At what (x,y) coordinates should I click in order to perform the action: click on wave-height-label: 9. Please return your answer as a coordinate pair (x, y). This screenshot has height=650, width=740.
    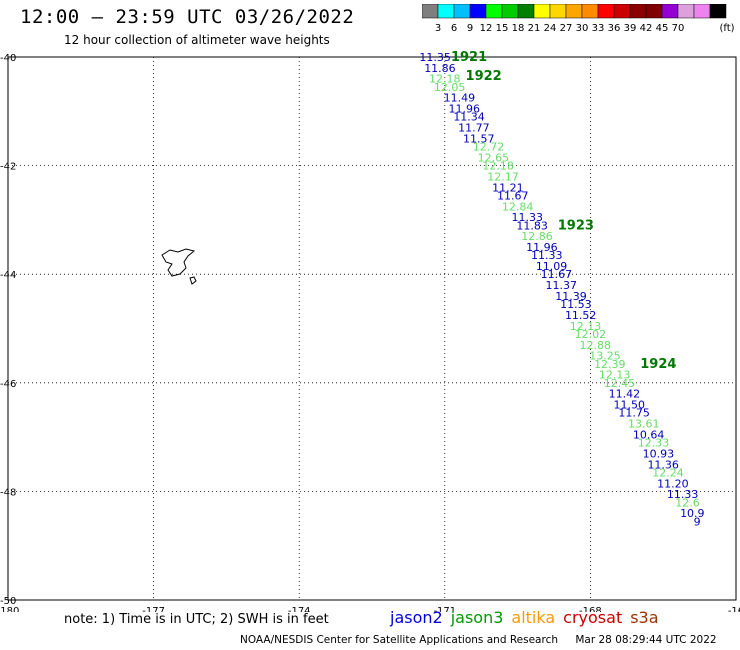
    Looking at the image, I should click on (697, 521).